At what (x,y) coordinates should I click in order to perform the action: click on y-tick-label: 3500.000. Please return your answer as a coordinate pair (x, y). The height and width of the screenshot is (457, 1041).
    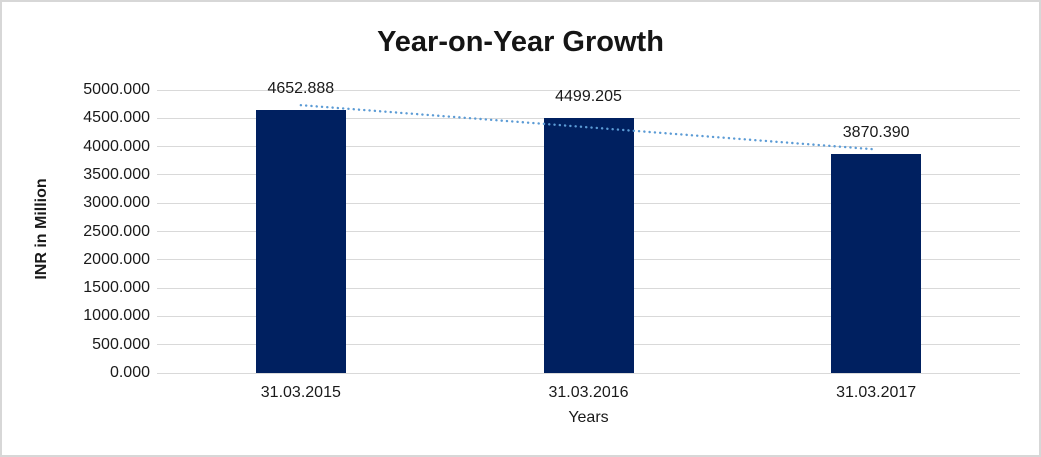
    Looking at the image, I should click on (116, 174).